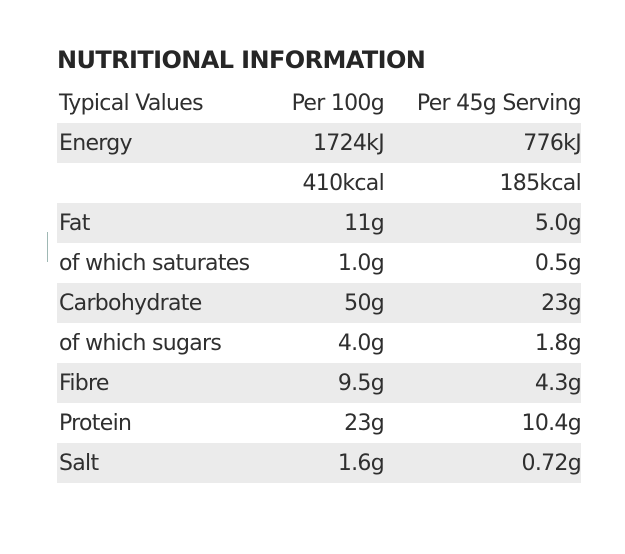 This screenshot has width=625, height=554. I want to click on header-typical-values: Typical Values, so click(131, 103).